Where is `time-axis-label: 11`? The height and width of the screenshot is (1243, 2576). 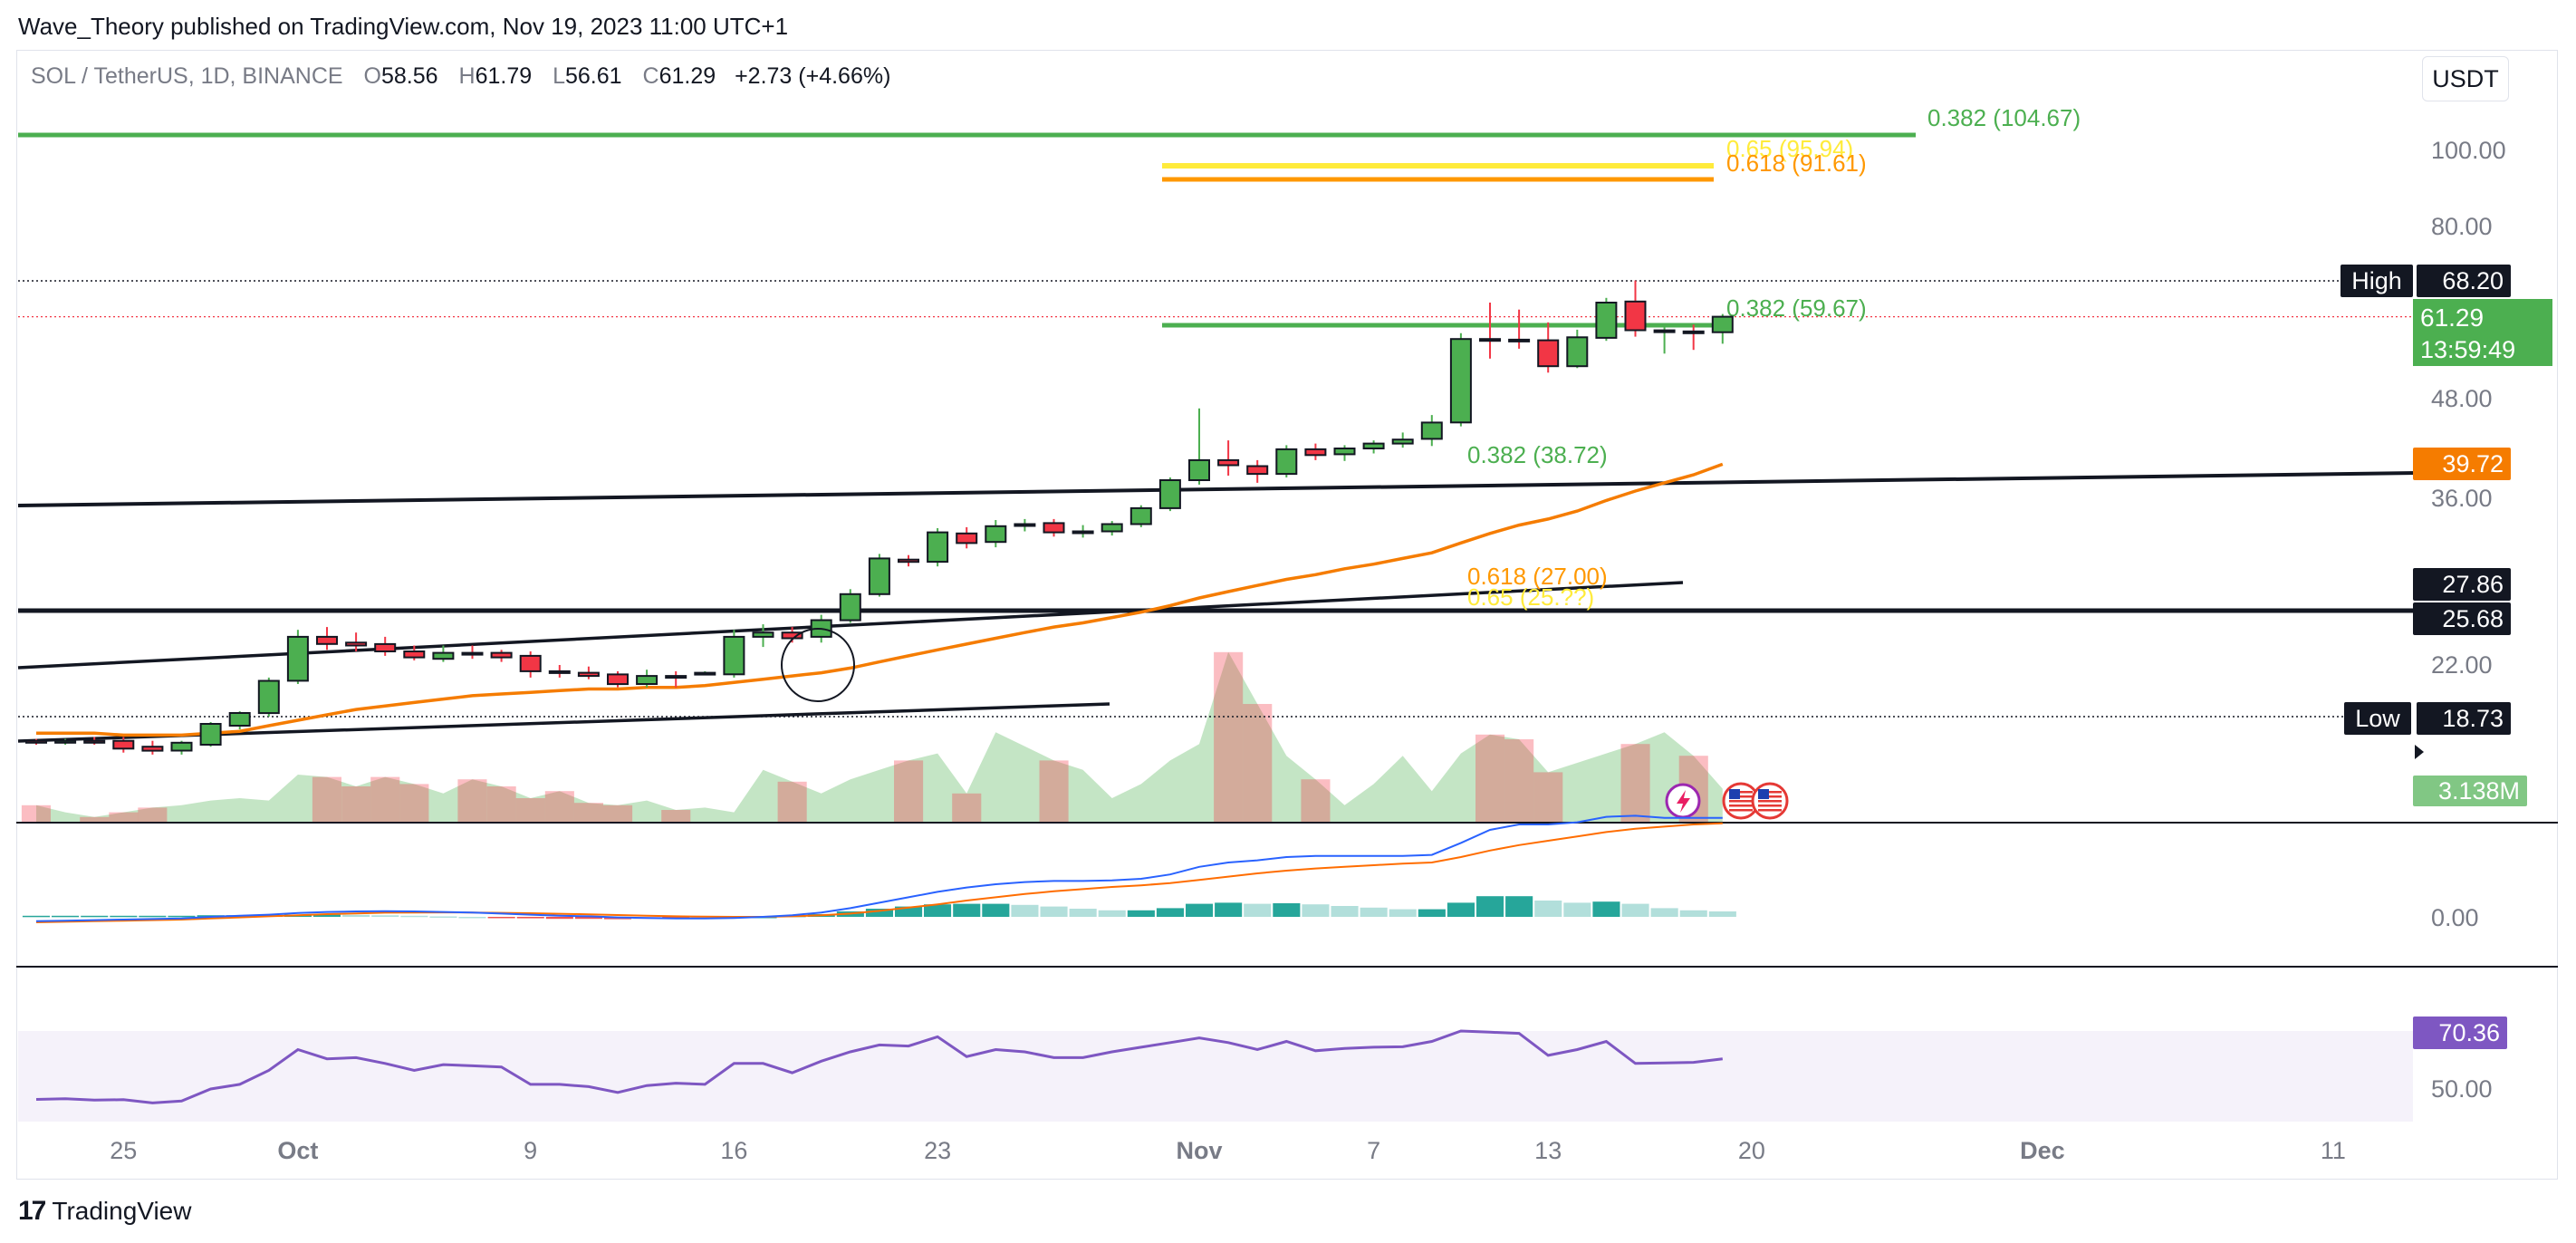 time-axis-label: 11 is located at coordinates (2333, 1150).